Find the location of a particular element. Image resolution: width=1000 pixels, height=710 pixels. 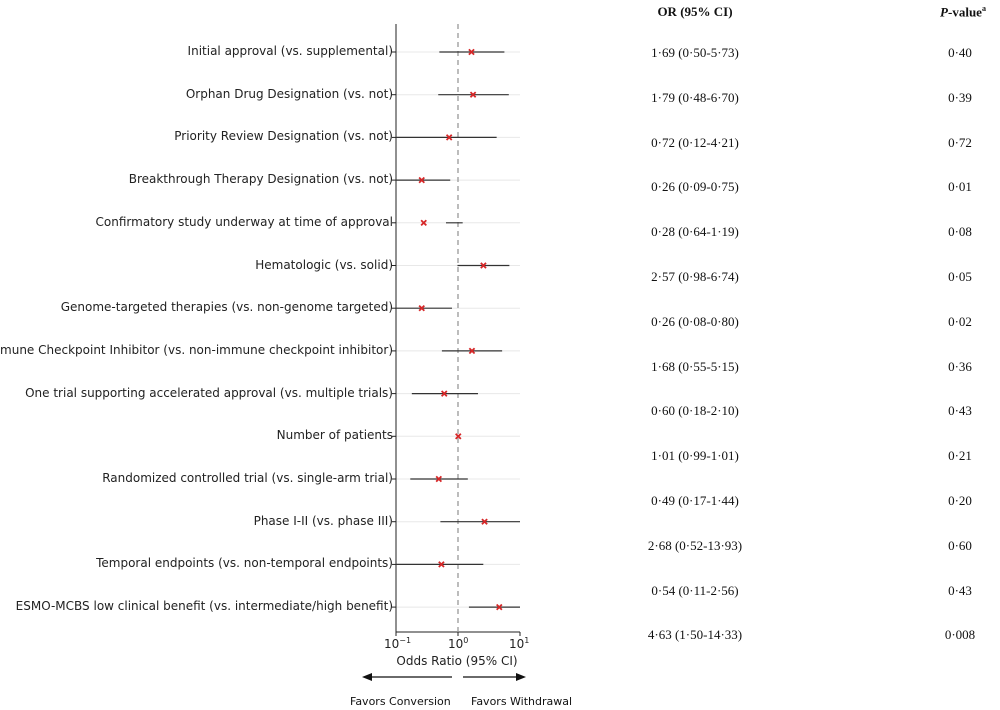

pvalue-header: P-valuea is located at coordinates (963, 12).